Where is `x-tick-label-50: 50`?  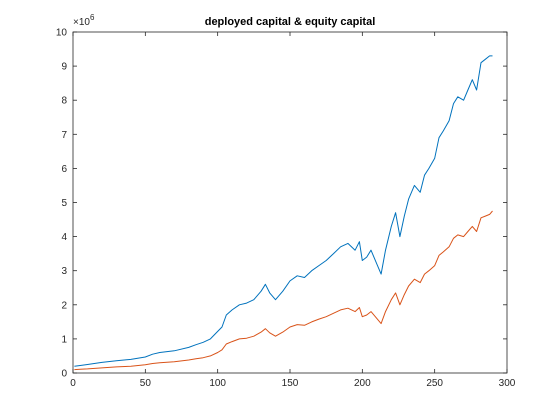
x-tick-label-50: 50 is located at coordinates (146, 383).